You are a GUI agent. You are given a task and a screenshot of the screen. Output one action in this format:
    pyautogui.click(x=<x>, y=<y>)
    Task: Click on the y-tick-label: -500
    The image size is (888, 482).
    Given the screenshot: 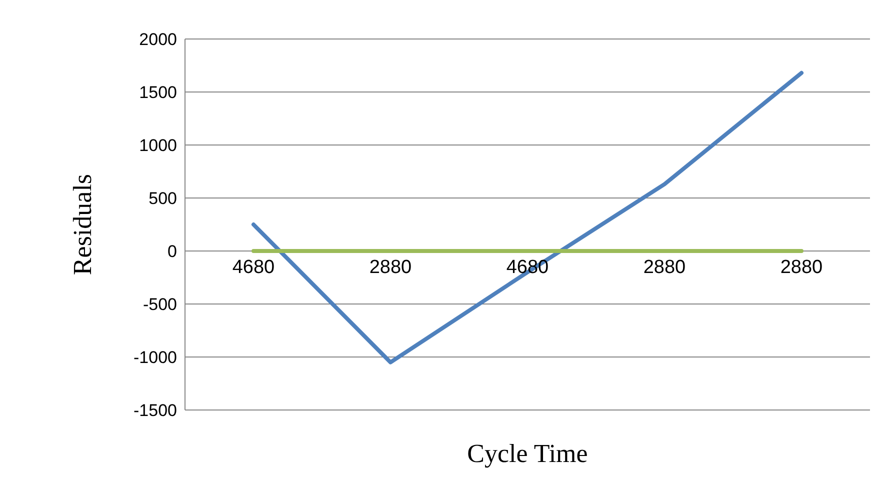 What is the action you would take?
    pyautogui.click(x=159, y=304)
    